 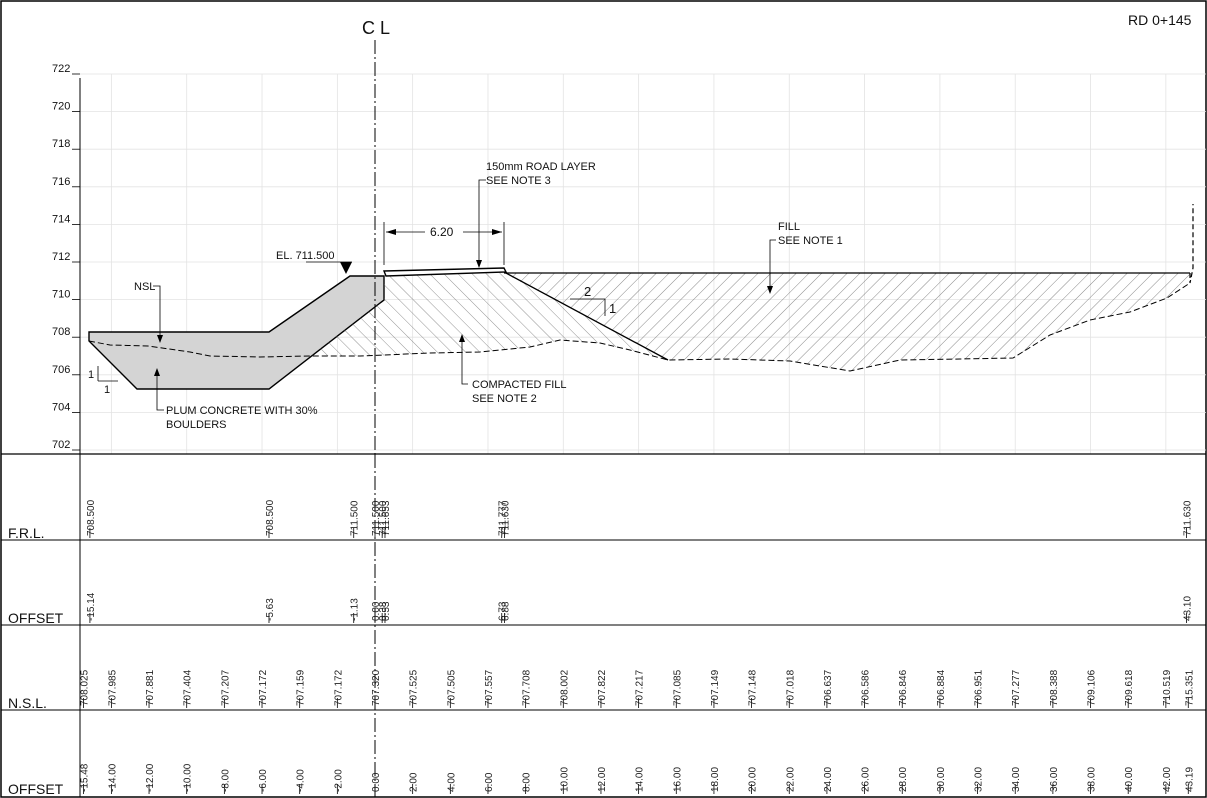 I want to click on slope-rise-label: 1, so click(x=612, y=308).